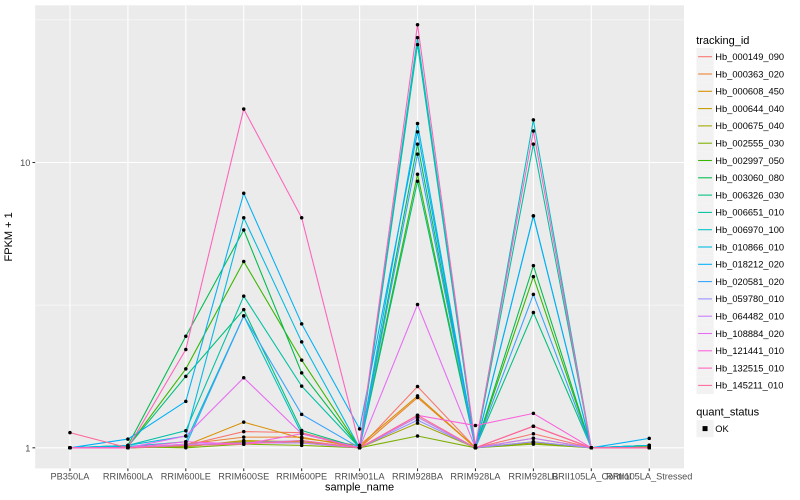  Describe the element at coordinates (749, 386) in the screenshot. I see `svg-text: Hb_145211_010` at that location.